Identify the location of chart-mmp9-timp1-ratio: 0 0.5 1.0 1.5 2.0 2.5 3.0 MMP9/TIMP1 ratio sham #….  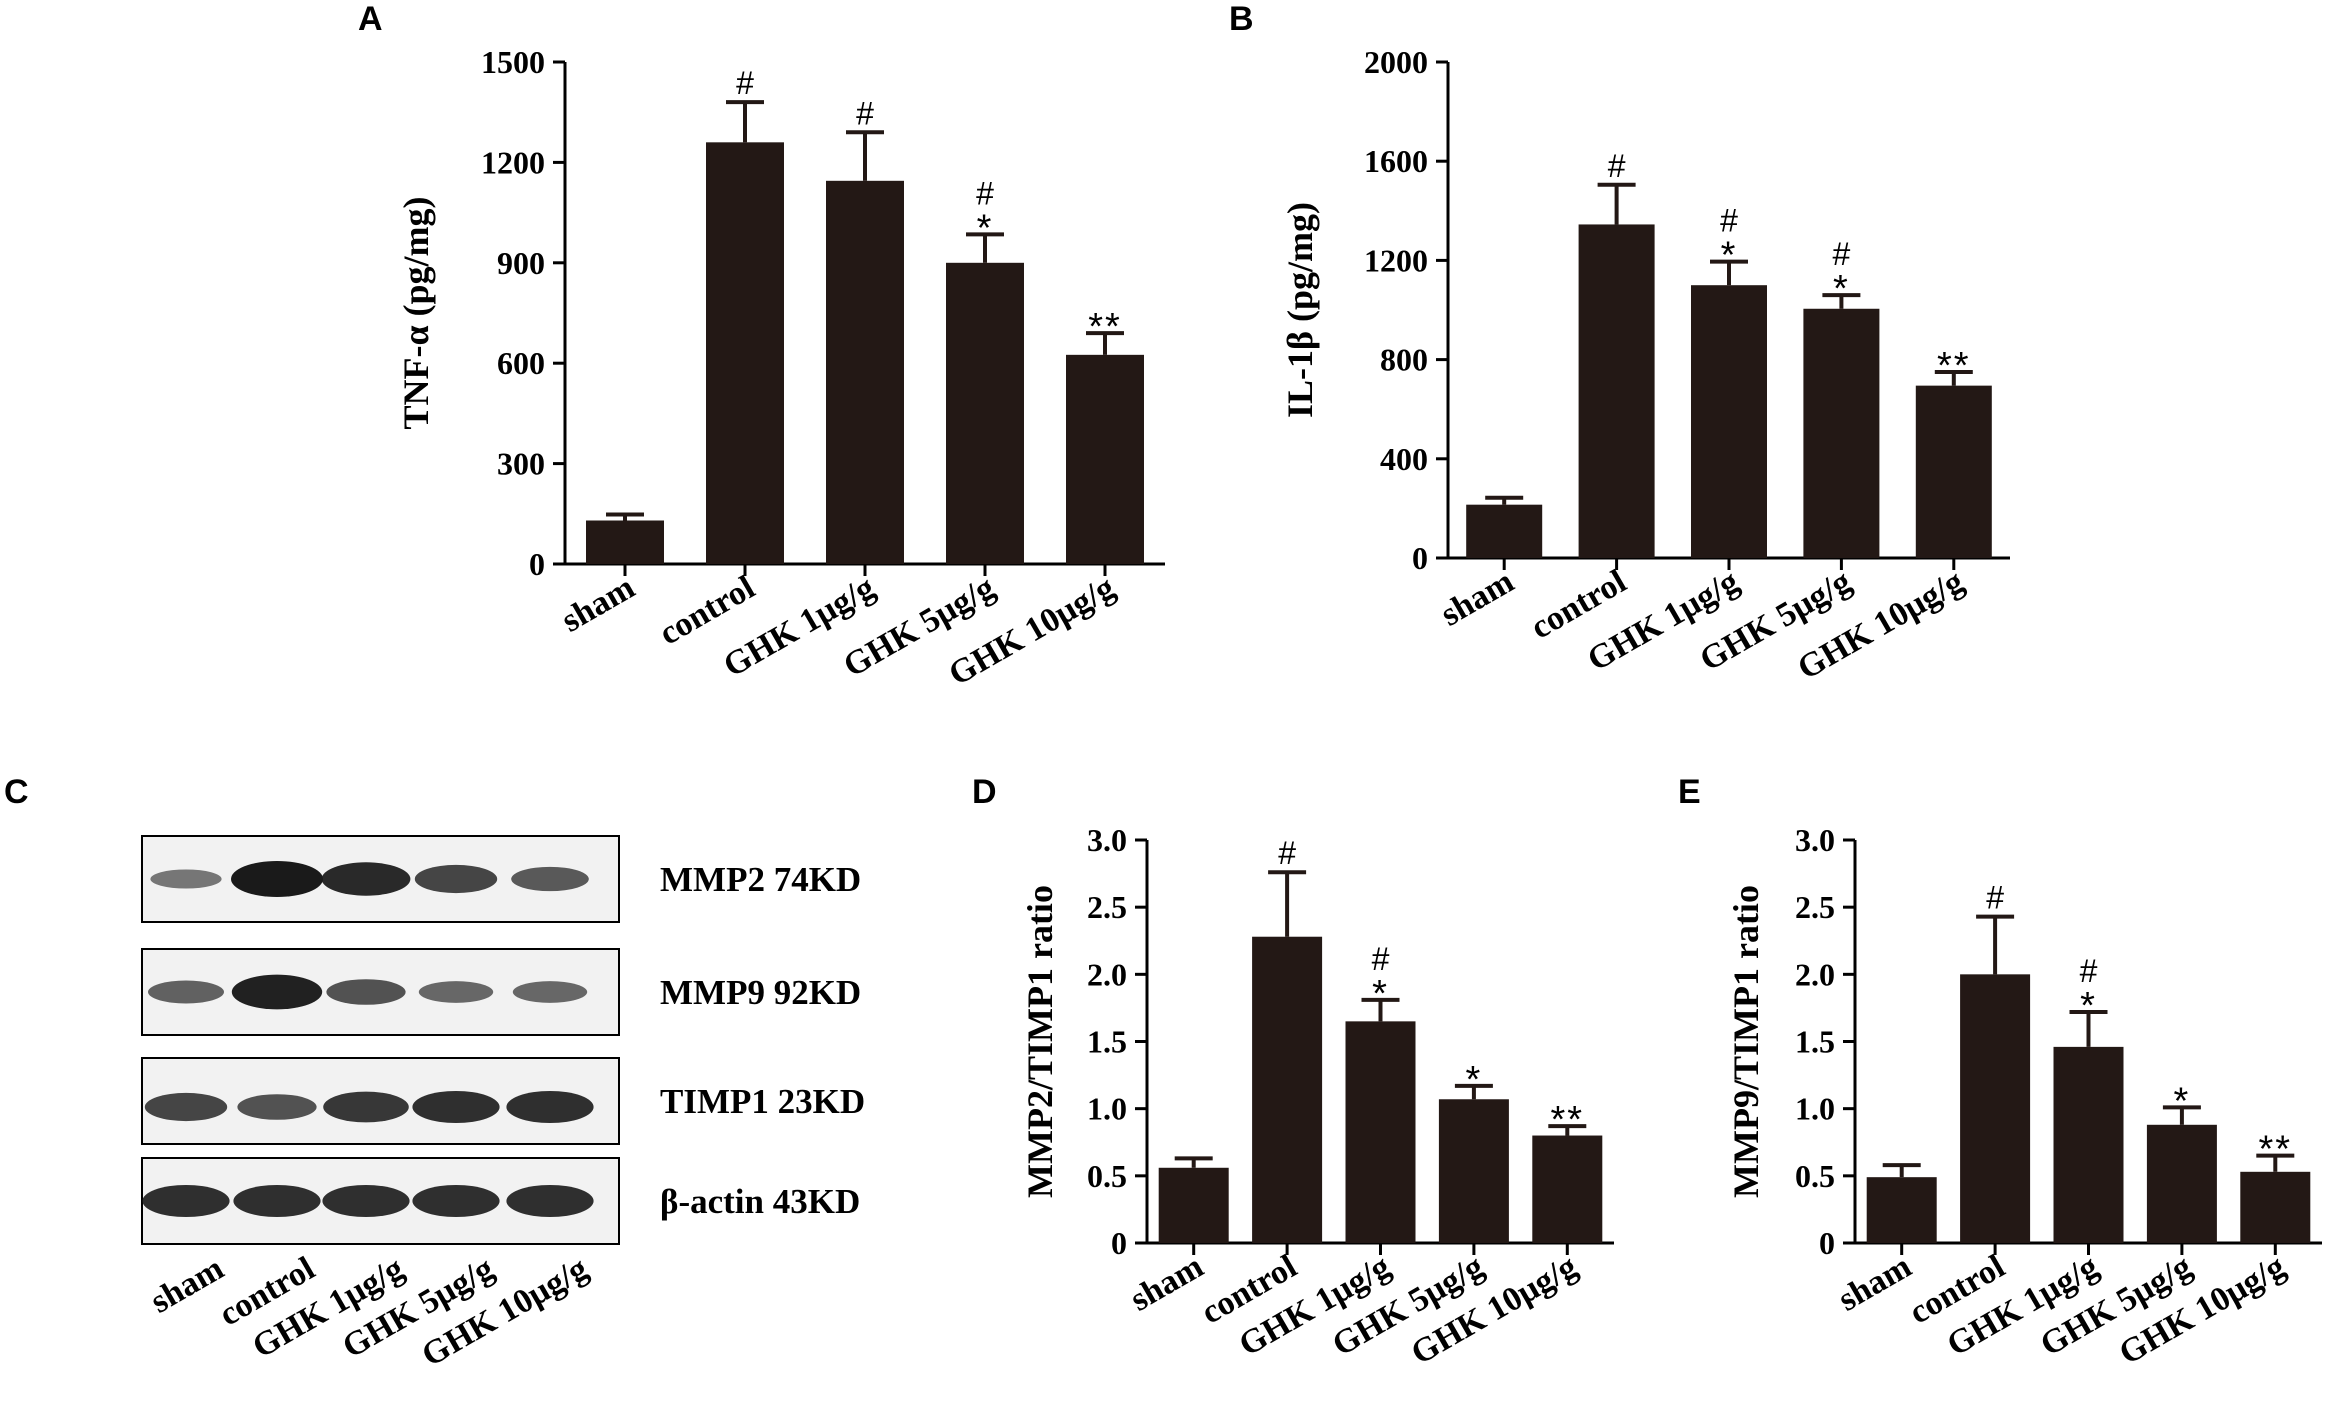
(2024, 1097).